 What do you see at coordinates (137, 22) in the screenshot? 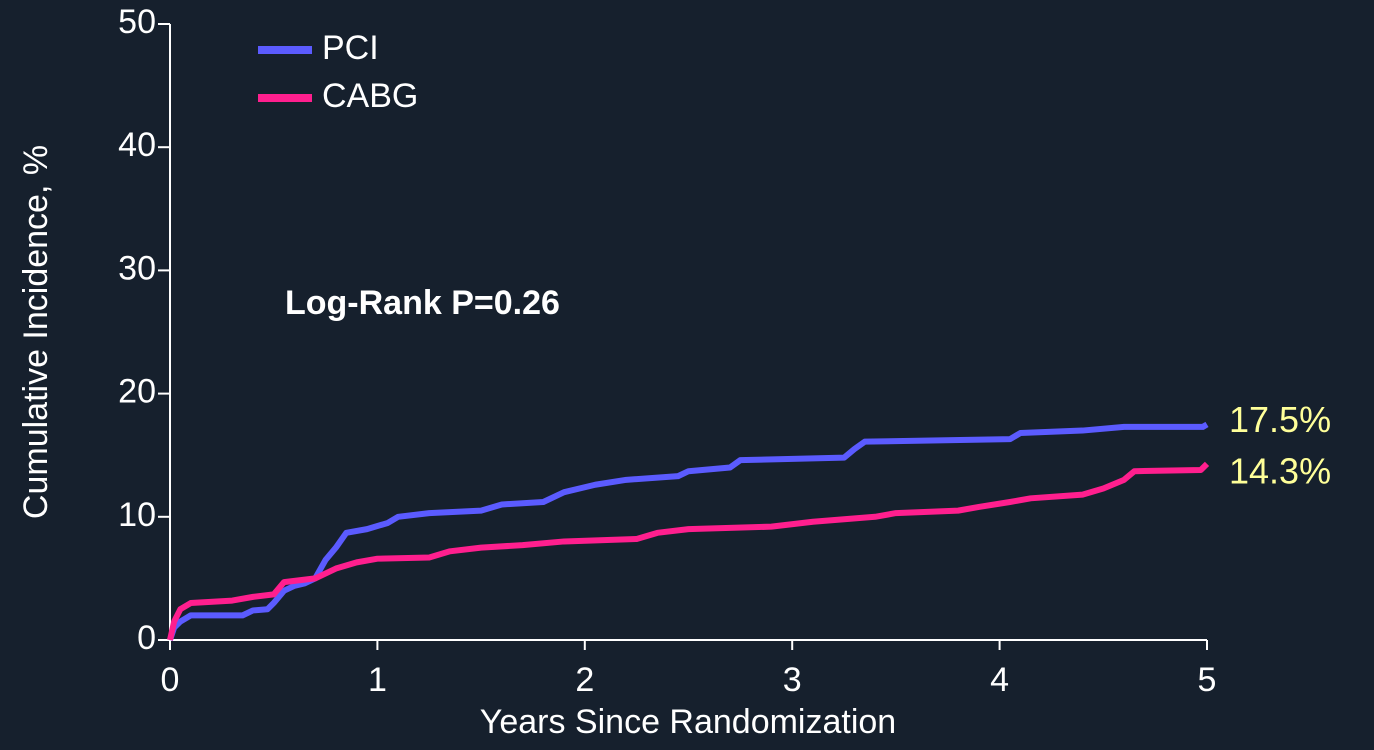
I see `y-tick-label: 50` at bounding box center [137, 22].